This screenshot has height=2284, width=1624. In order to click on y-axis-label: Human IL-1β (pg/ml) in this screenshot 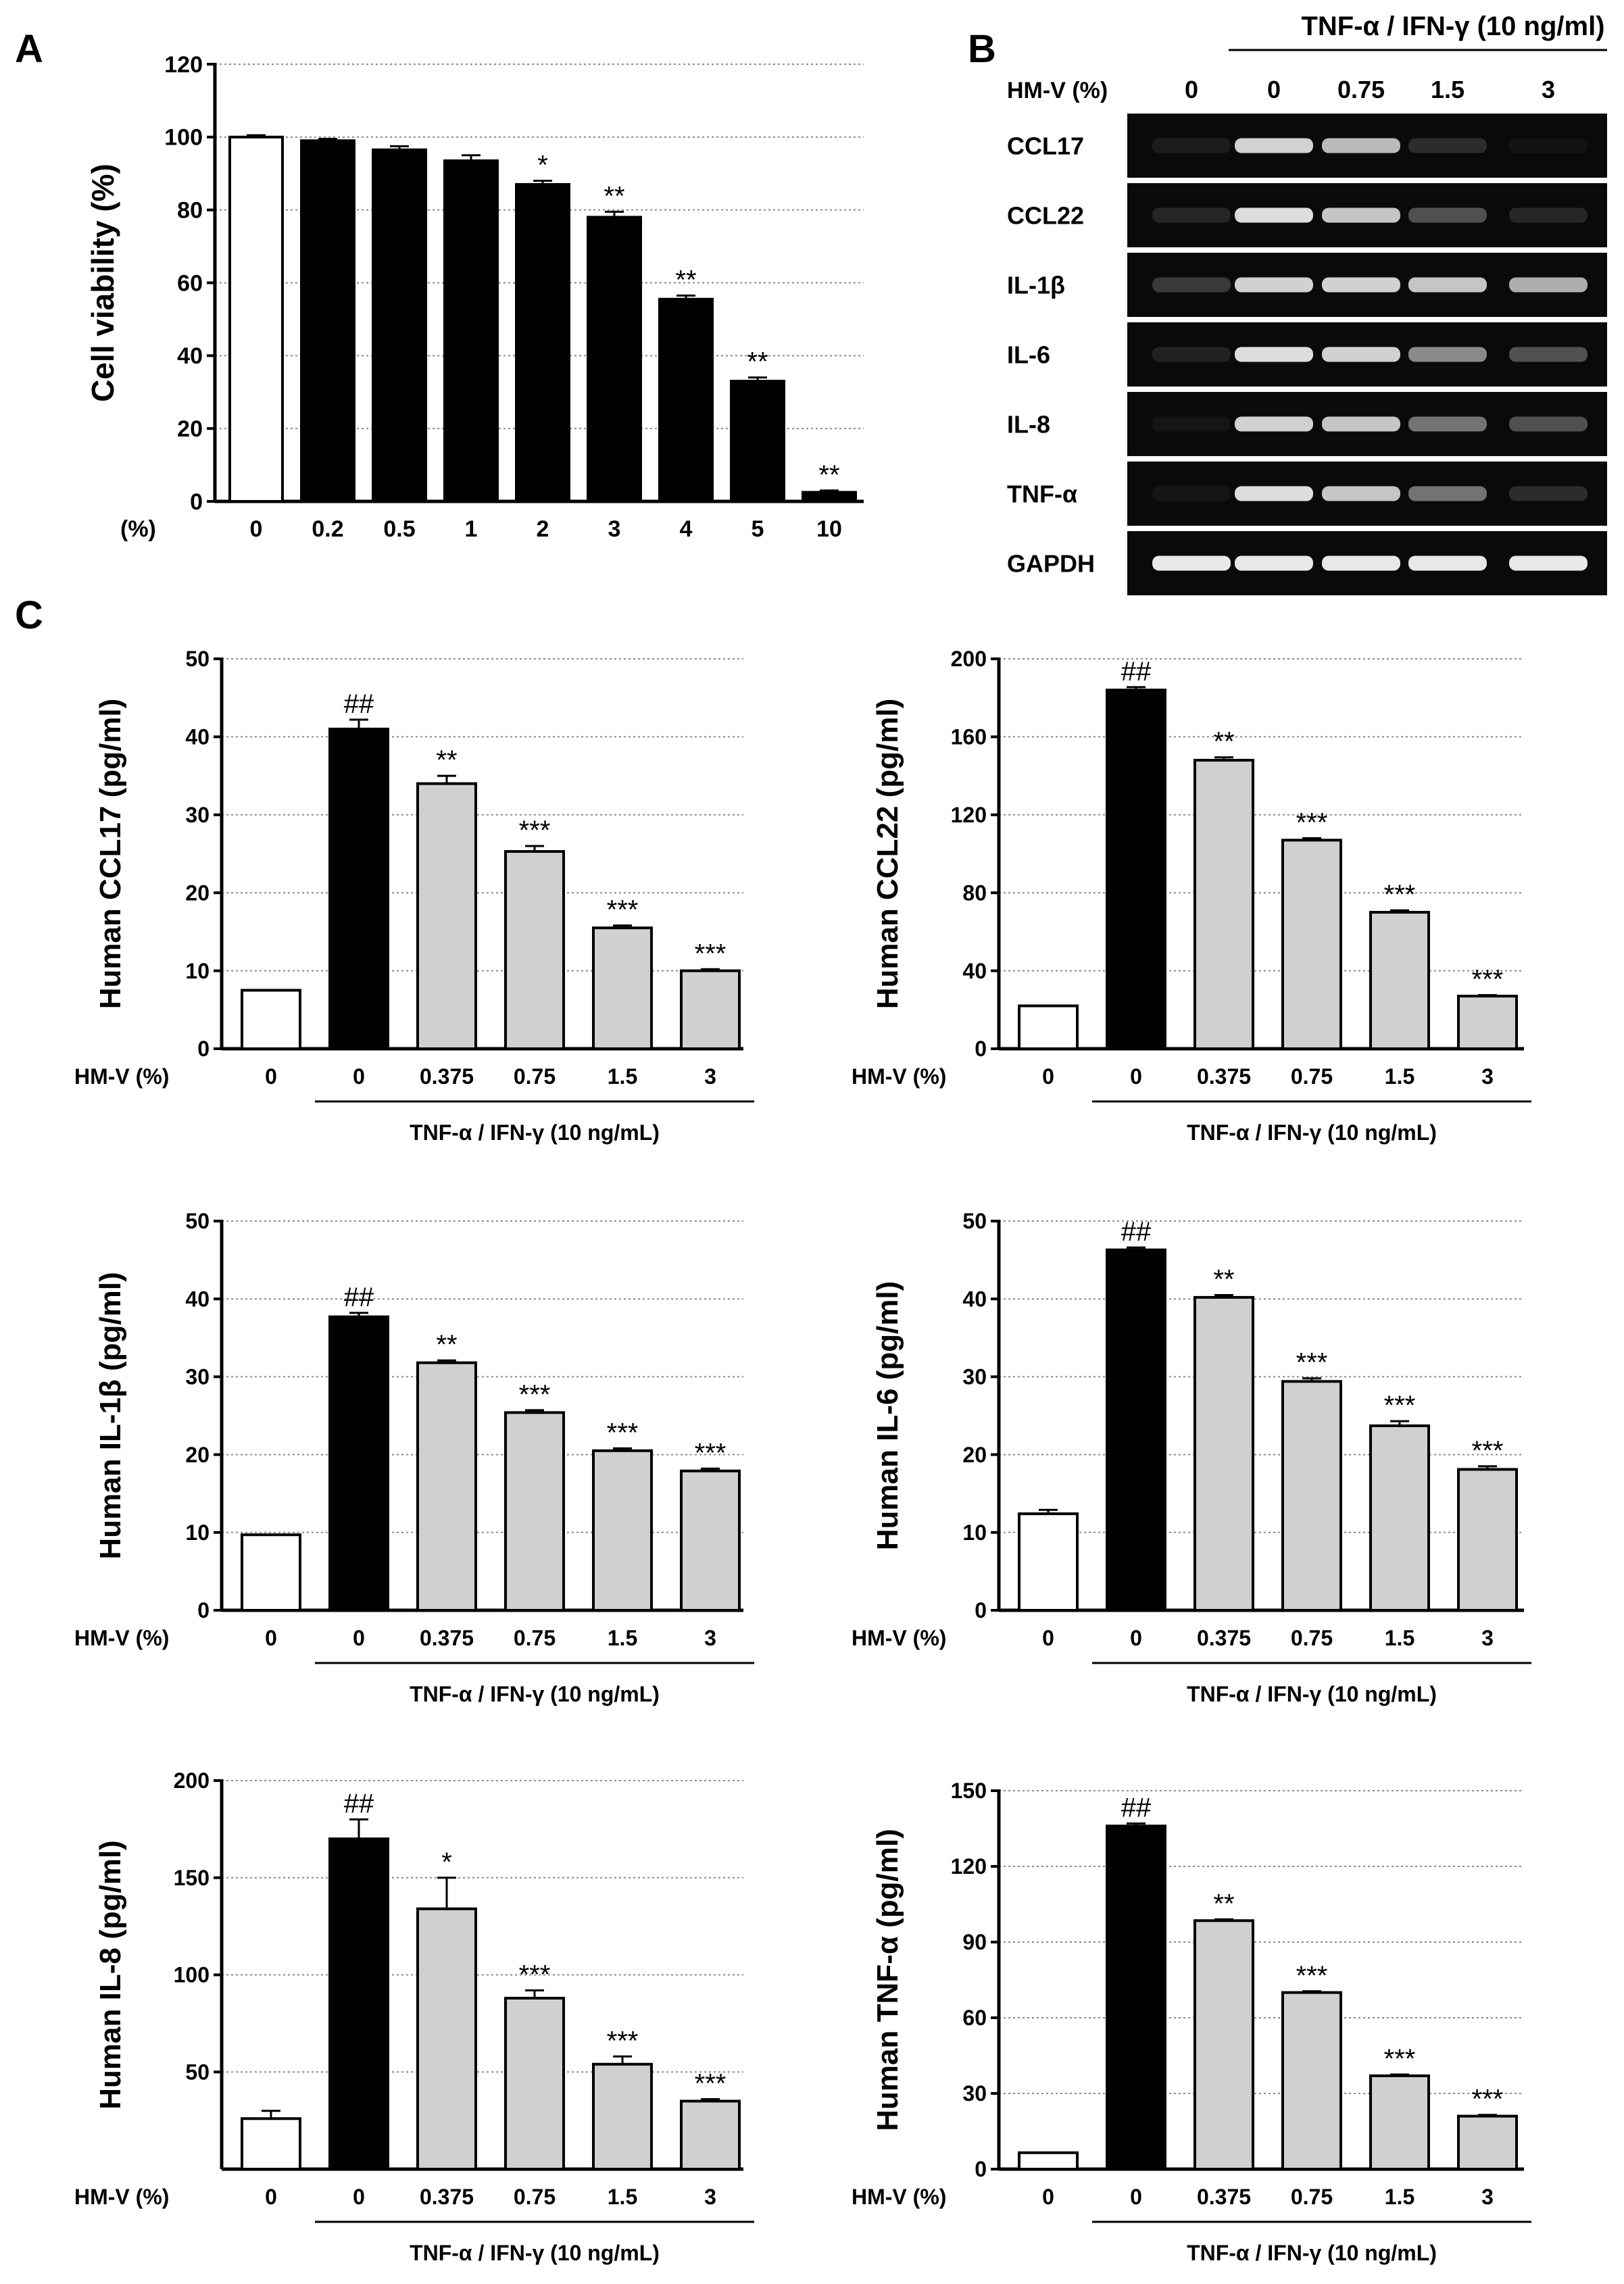, I will do `click(111, 1415)`.